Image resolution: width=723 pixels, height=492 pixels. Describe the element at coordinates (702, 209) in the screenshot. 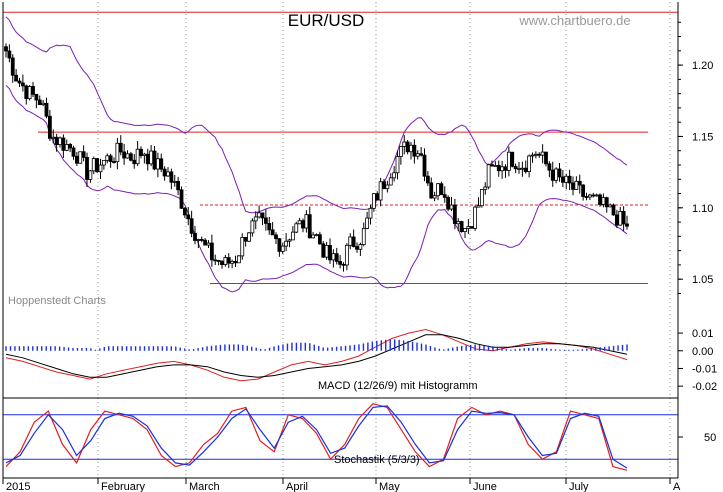

I see `price-y-tick-label: 1.10` at that location.